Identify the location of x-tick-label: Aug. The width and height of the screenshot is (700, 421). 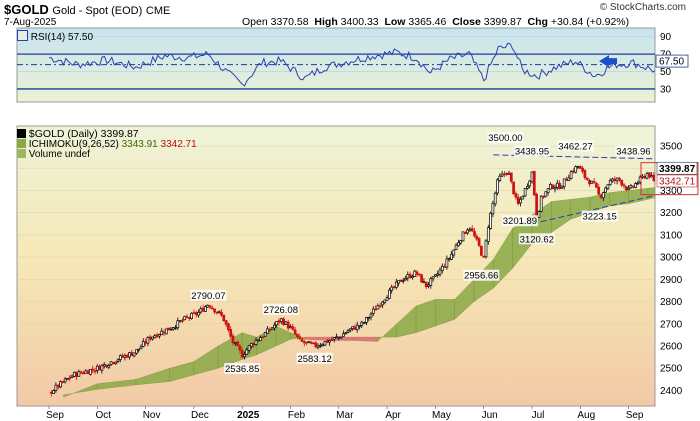
(586, 415).